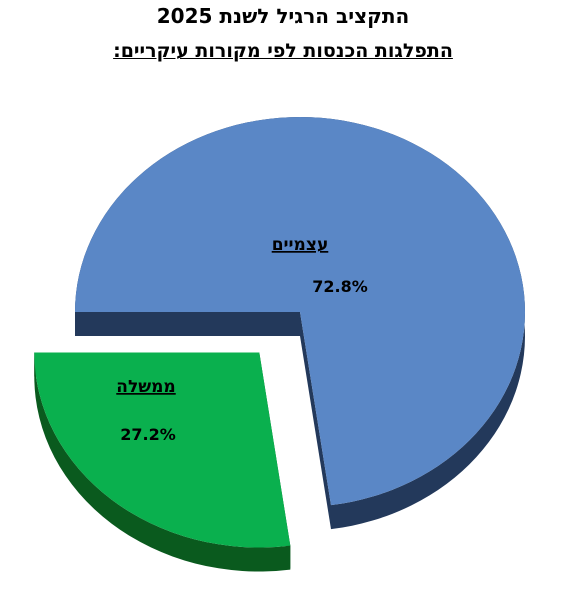  I want to click on slice-label-2: ממשלה, so click(145, 387).